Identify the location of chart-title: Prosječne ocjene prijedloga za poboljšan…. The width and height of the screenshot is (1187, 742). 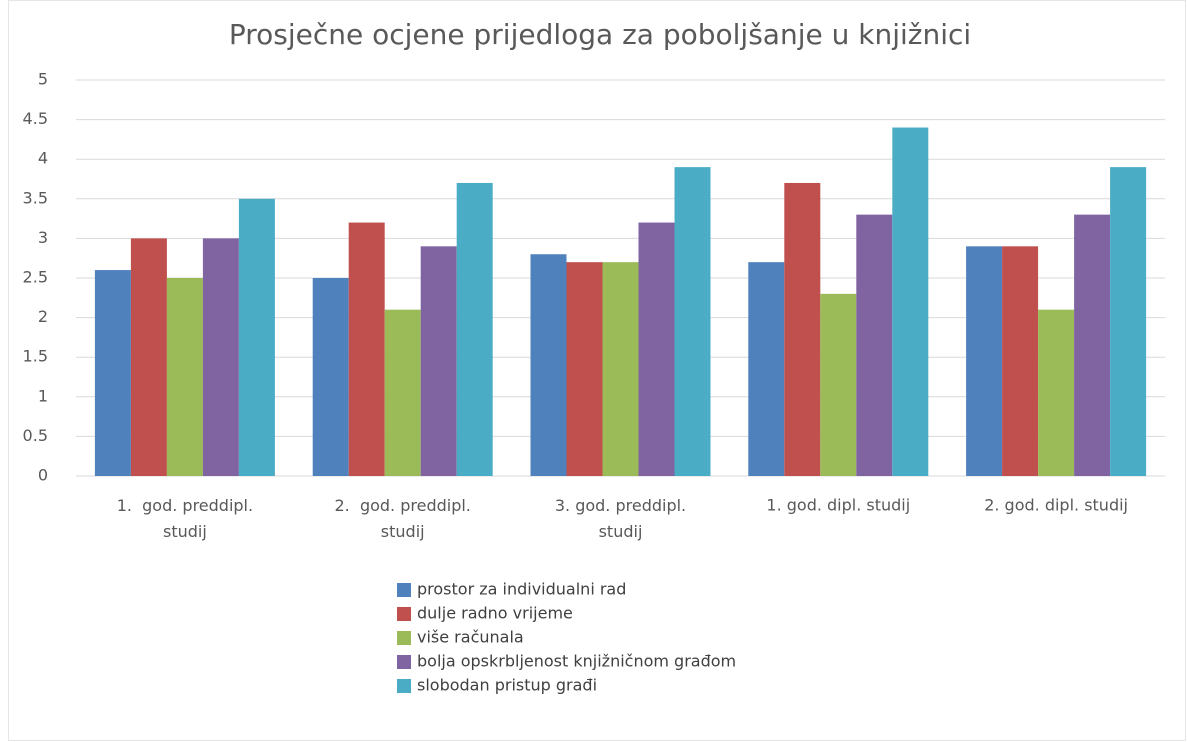
(600, 34).